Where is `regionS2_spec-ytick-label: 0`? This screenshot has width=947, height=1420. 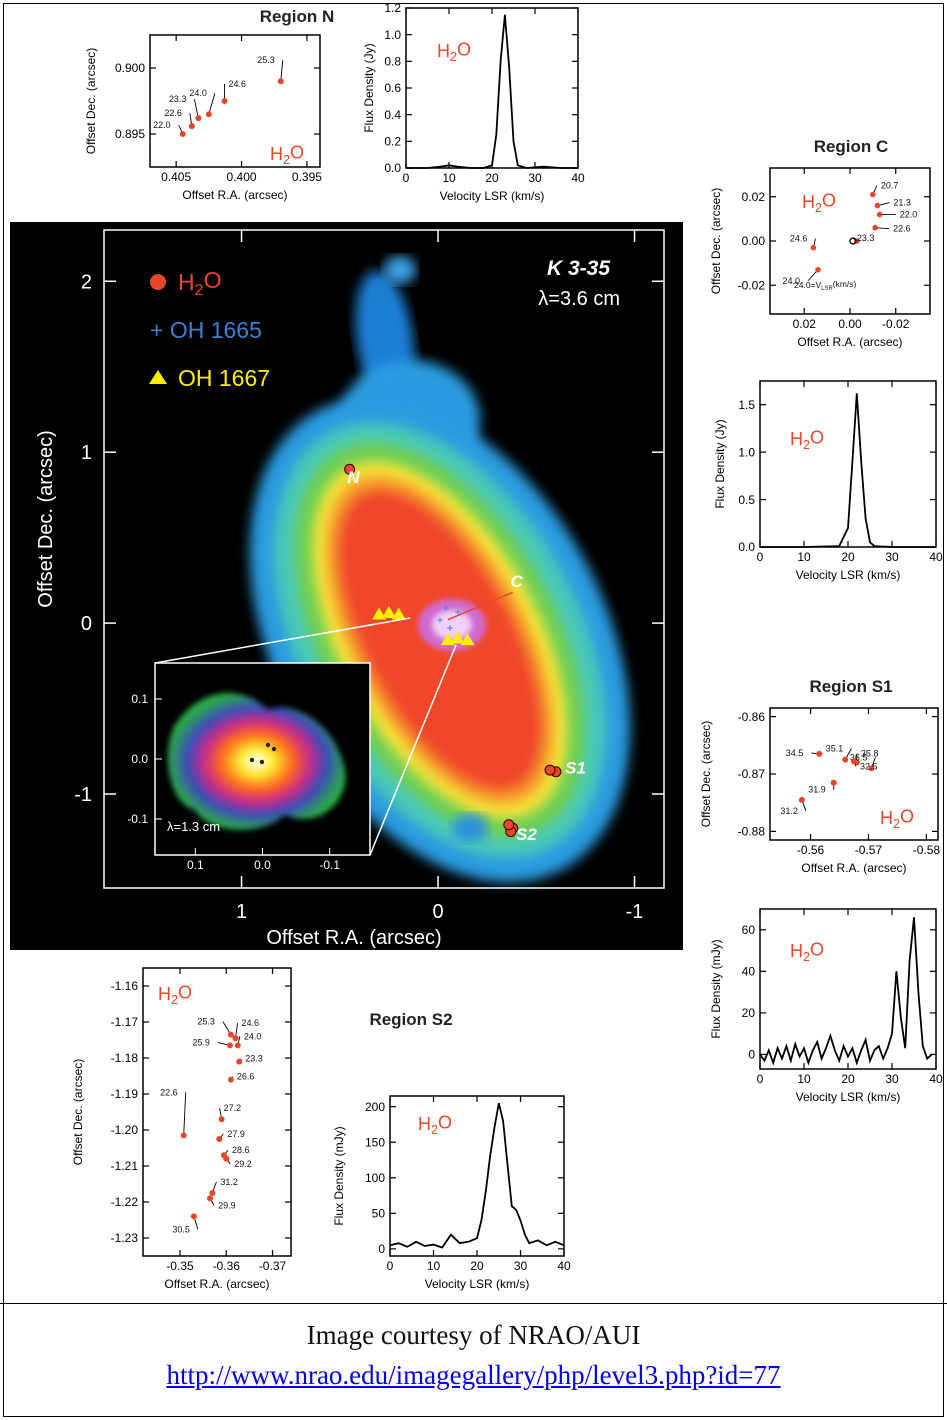 regionS2_spec-ytick-label: 0 is located at coordinates (381, 1249).